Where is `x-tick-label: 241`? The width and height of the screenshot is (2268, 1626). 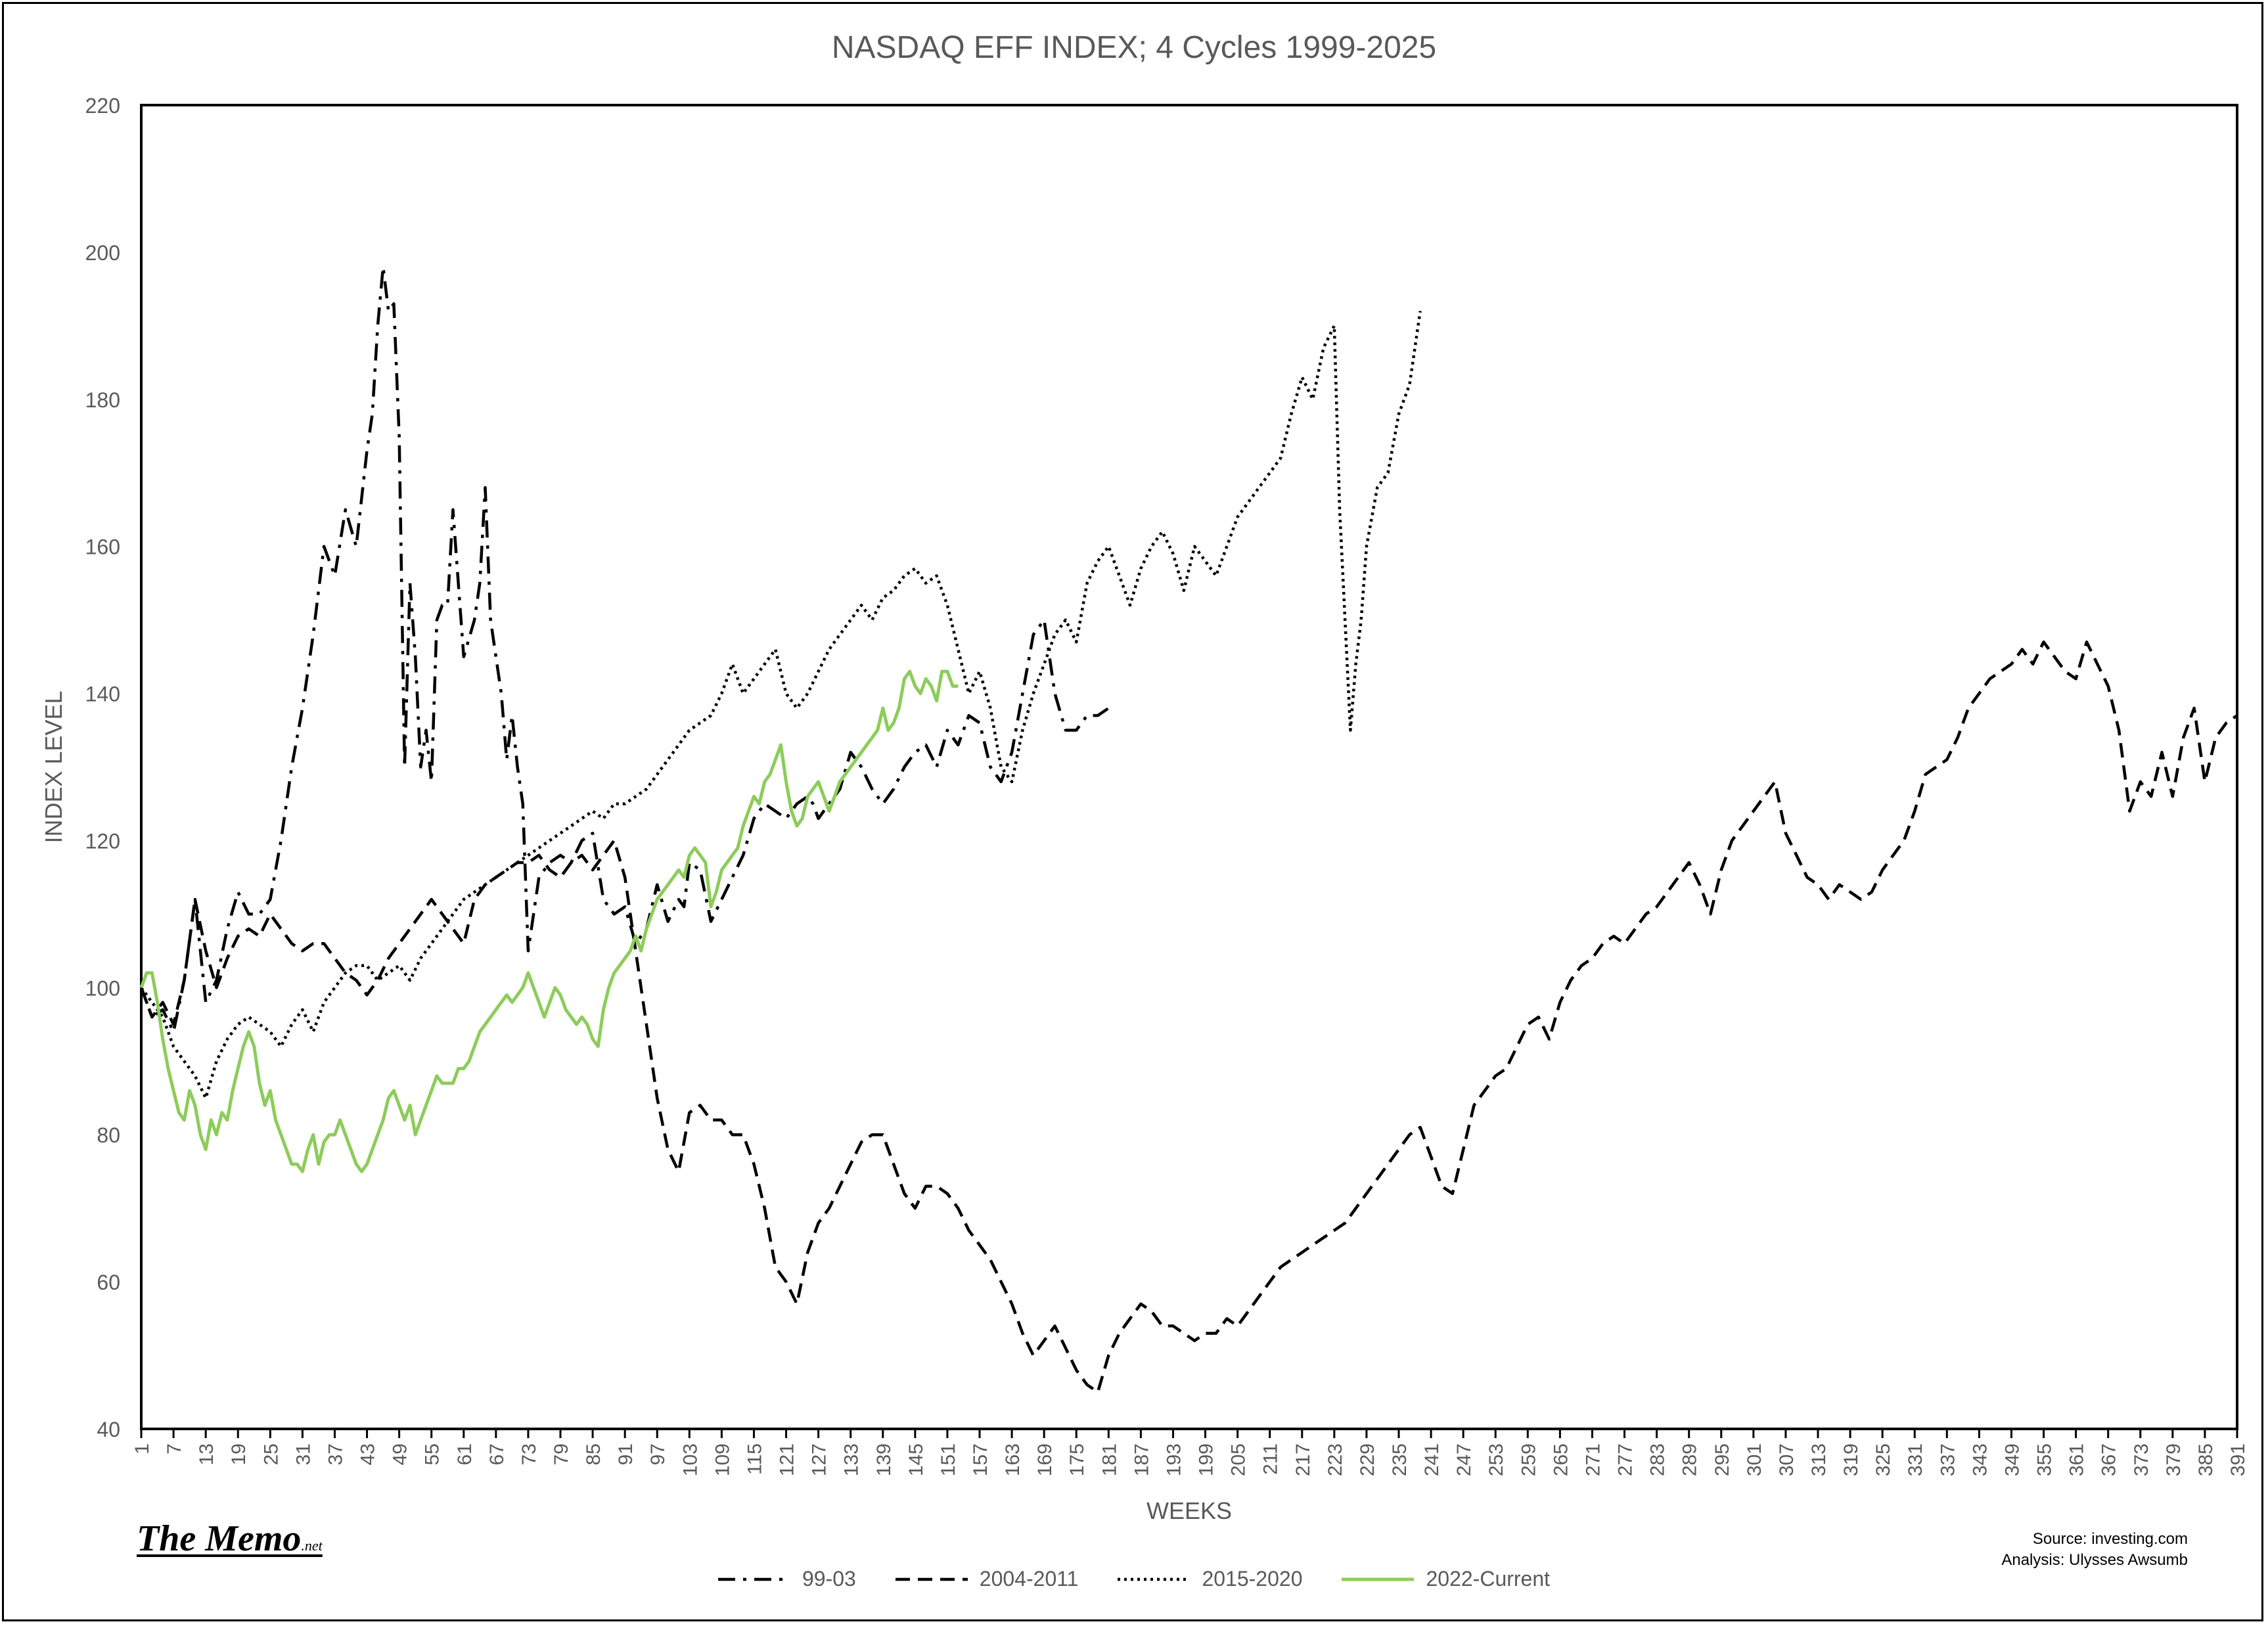 x-tick-label: 241 is located at coordinates (1432, 1459).